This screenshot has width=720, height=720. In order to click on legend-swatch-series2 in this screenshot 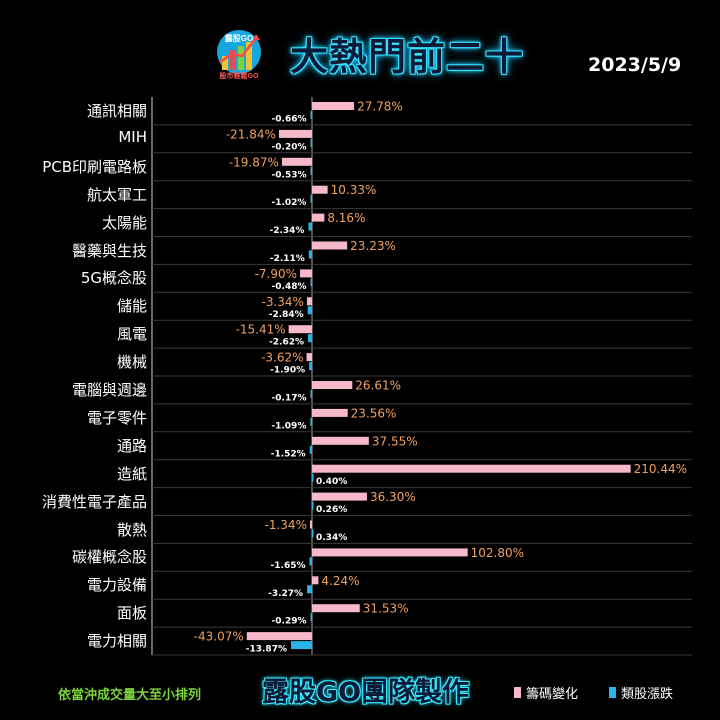, I will do `click(612, 692)`.